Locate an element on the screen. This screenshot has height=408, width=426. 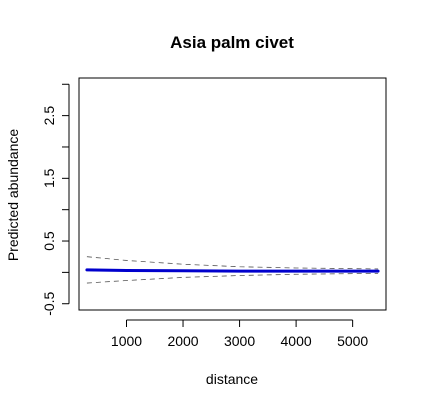
x-tick-label: 5000 is located at coordinates (352, 341).